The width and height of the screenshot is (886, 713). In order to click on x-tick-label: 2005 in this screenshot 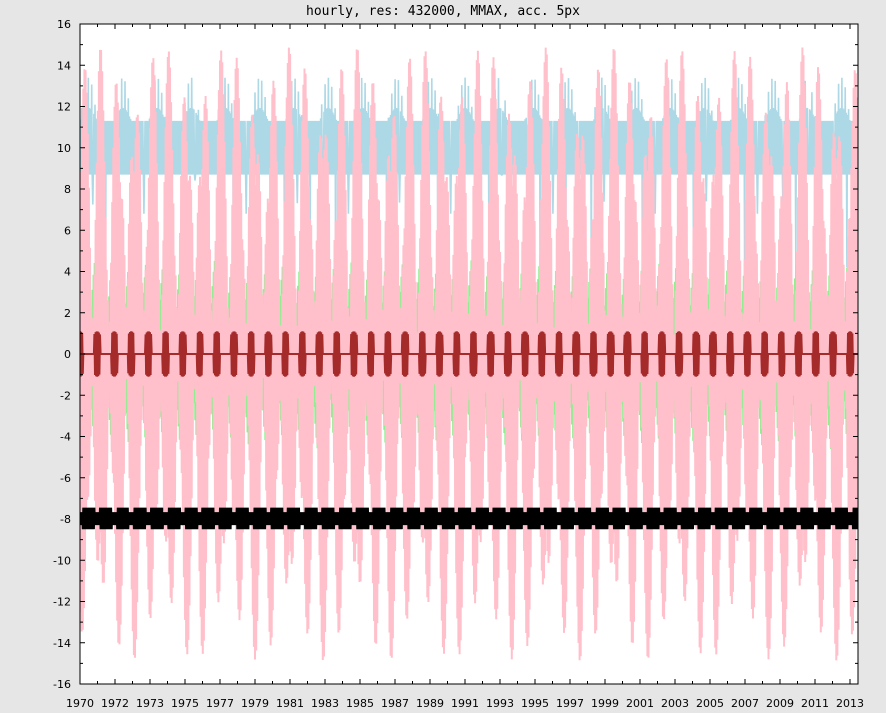, I will do `click(710, 703)`.